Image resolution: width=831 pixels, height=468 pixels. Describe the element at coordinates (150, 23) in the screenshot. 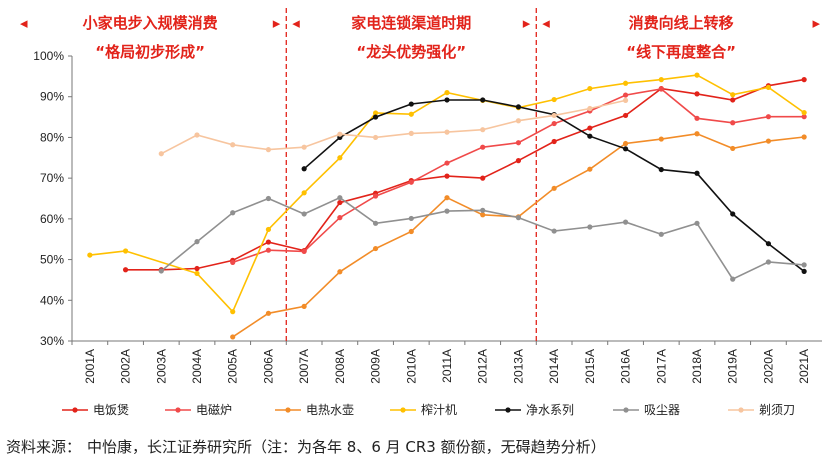

I see `era-title: 小家电步入规模消费` at that location.